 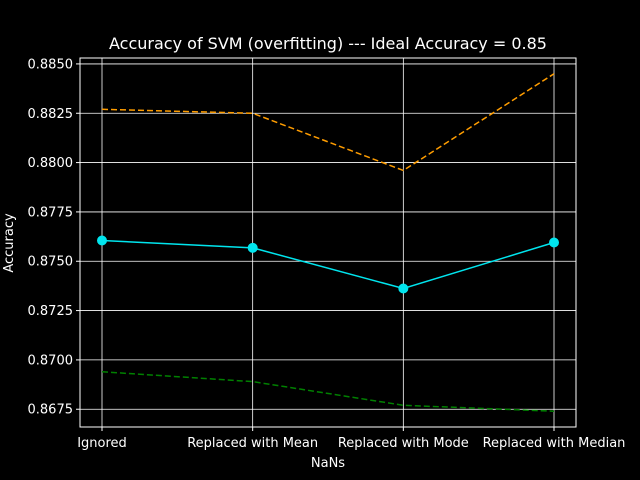 What do you see at coordinates (51, 212) in the screenshot?
I see `y-tick-label: 0.8775` at bounding box center [51, 212].